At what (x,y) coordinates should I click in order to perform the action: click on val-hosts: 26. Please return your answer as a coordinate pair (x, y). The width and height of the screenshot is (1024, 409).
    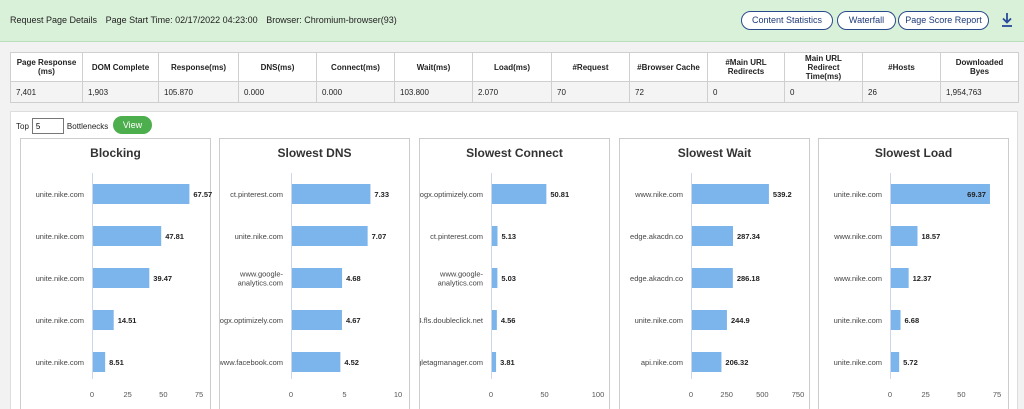
    Looking at the image, I should click on (901, 92).